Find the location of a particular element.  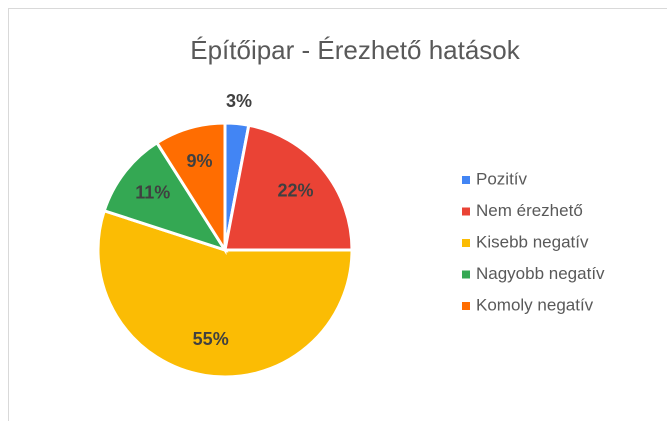

legend-label: Pozitív is located at coordinates (502, 178).